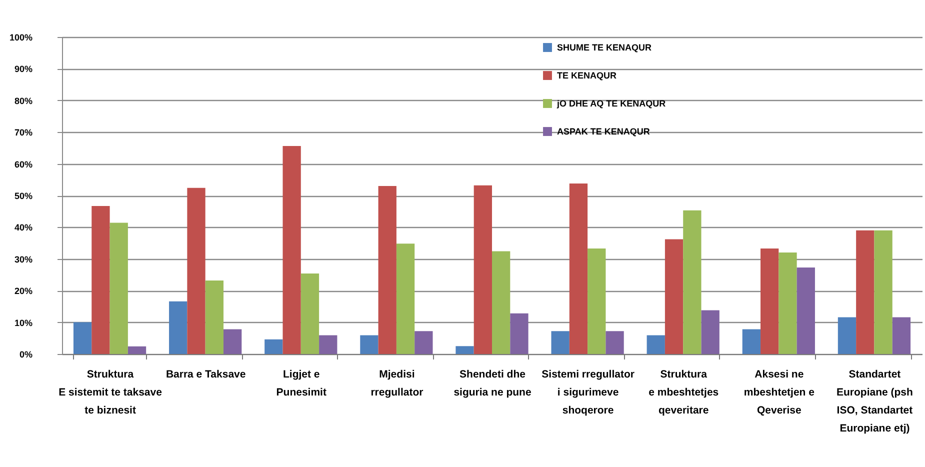  I want to click on x-tick-label: Mjedisi rregullator, so click(397, 383).